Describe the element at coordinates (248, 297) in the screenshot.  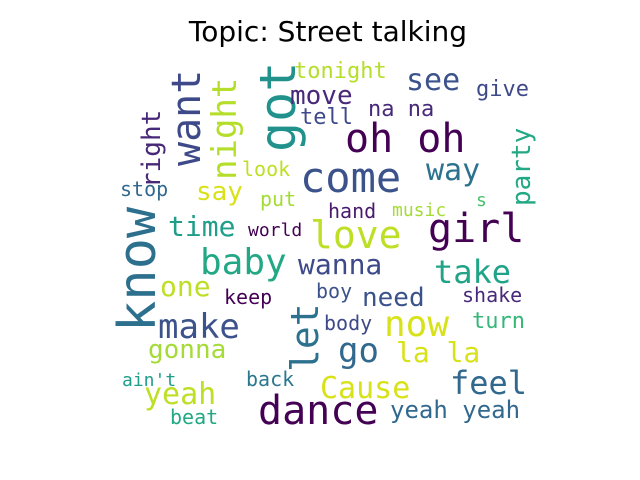
I see `cloud-word-keep: keep` at that location.